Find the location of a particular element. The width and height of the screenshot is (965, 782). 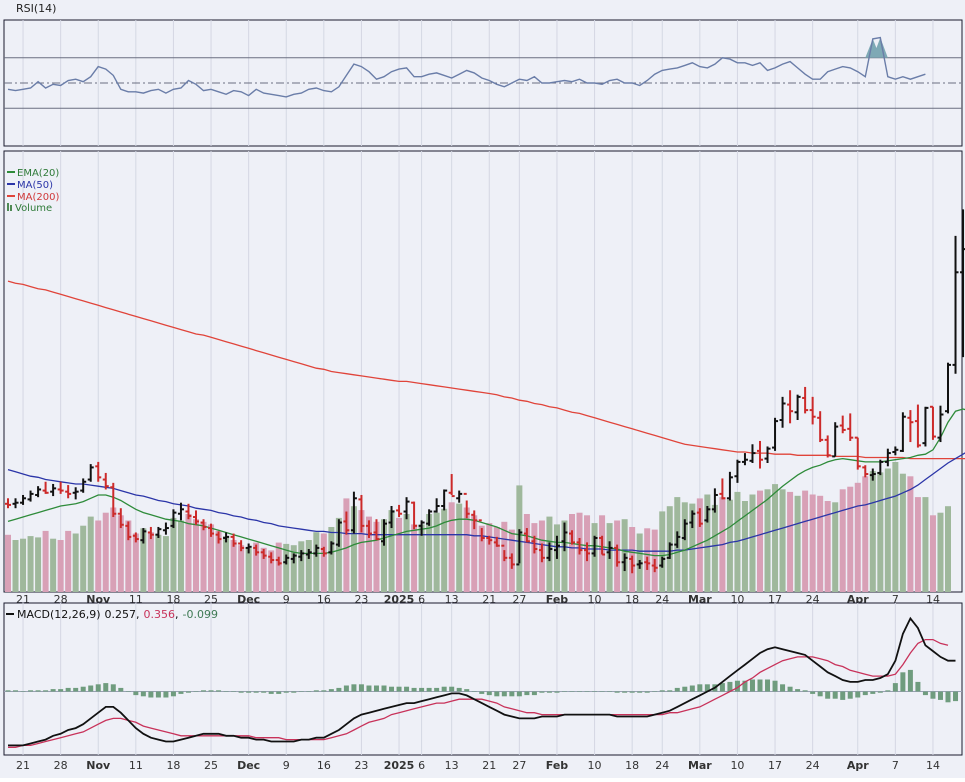

legend-volume: Volume is located at coordinates (33, 208).